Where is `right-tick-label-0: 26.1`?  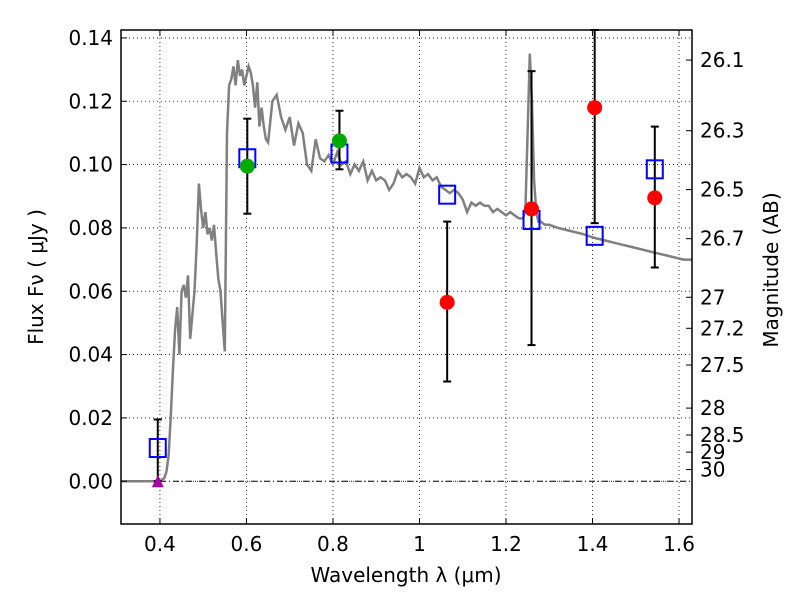
right-tick-label-0: 26.1 is located at coordinates (722, 60).